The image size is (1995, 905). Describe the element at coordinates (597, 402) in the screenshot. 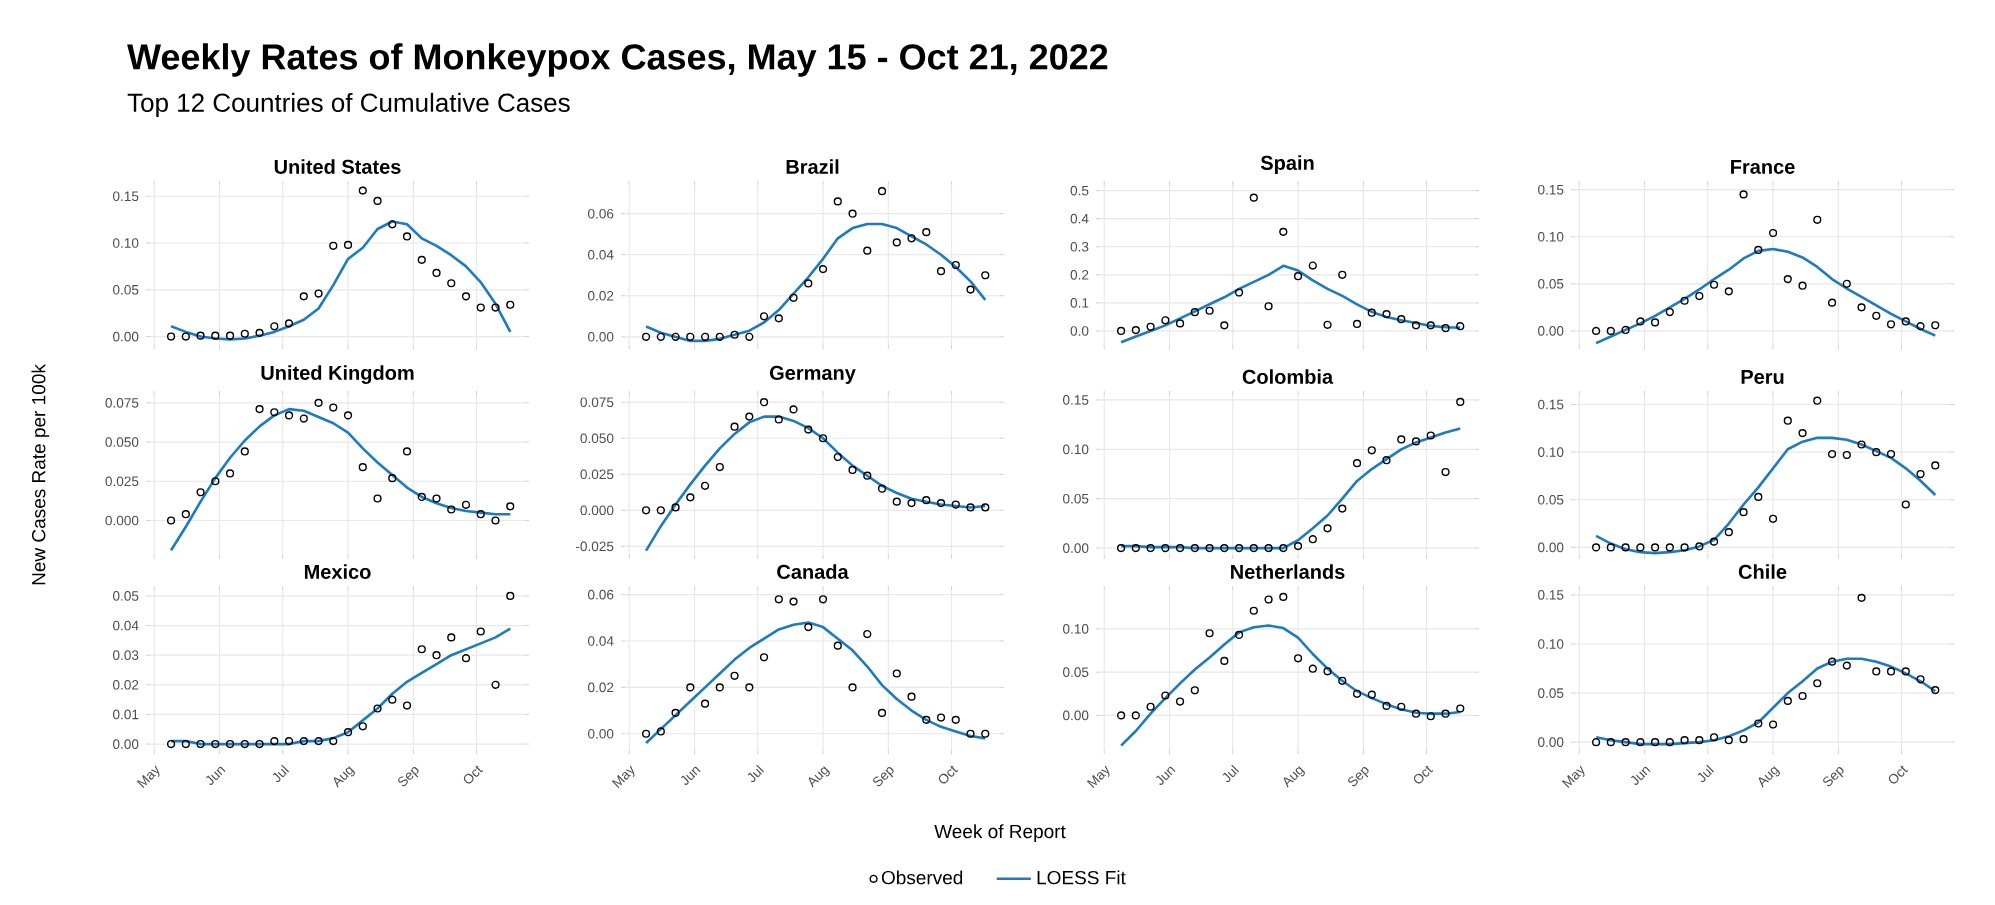

I see `y-tick-label: 0.075` at that location.